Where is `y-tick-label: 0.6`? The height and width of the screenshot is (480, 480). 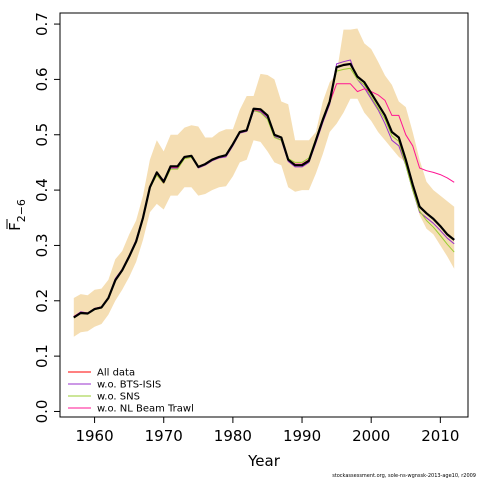 y-tick-label: 0.6 is located at coordinates (42, 79).